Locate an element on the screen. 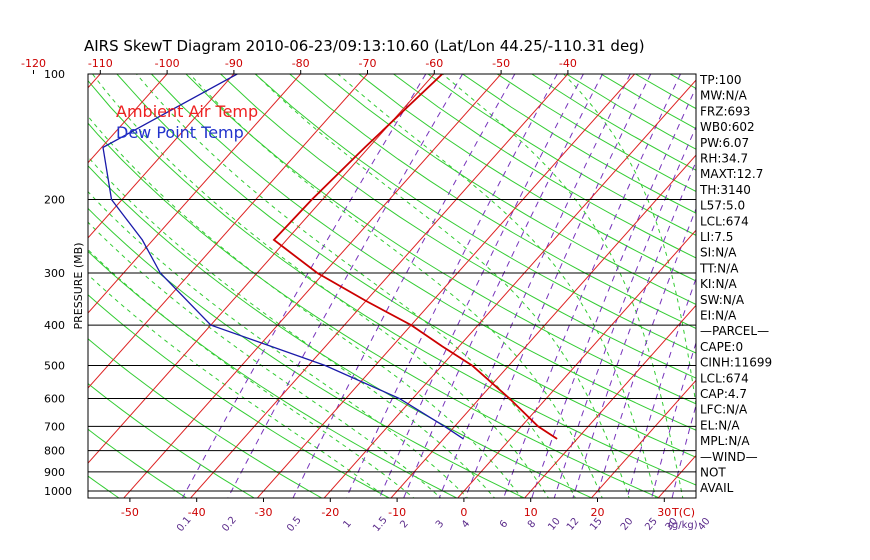 The width and height of the screenshot is (870, 560). bottom-temp-tick-label: 20 is located at coordinates (598, 512).